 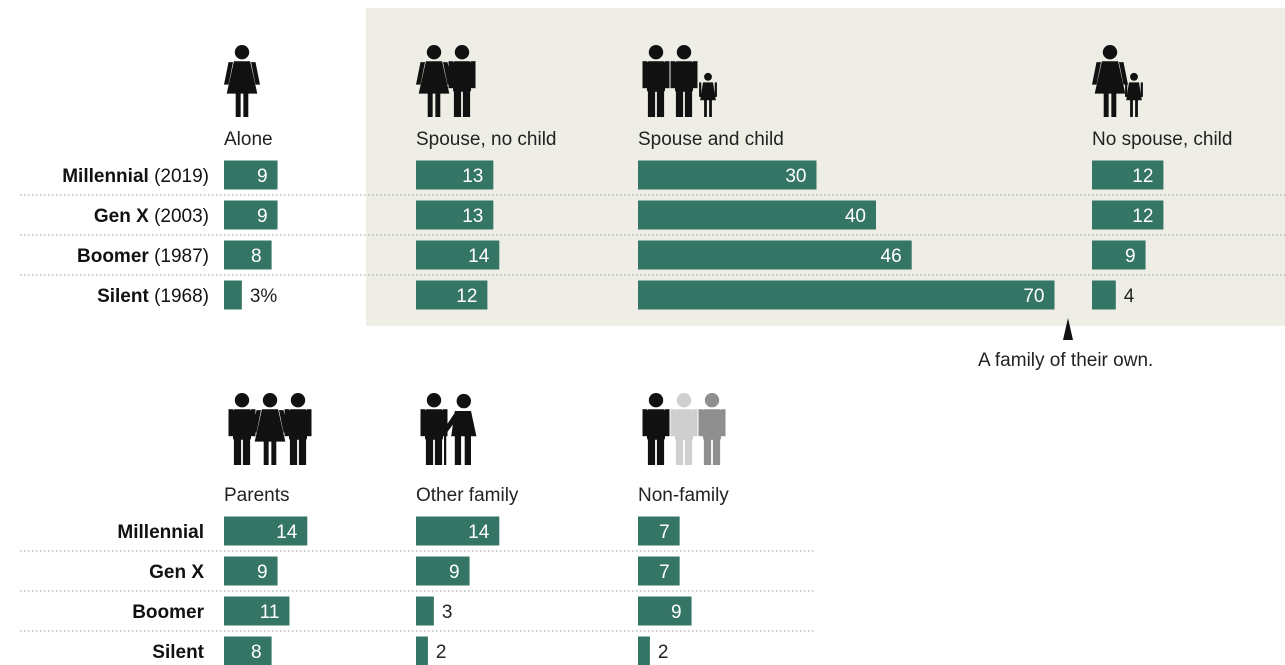 I want to click on value-label-no-spouse-child-boomer: 9, so click(x=1130, y=256).